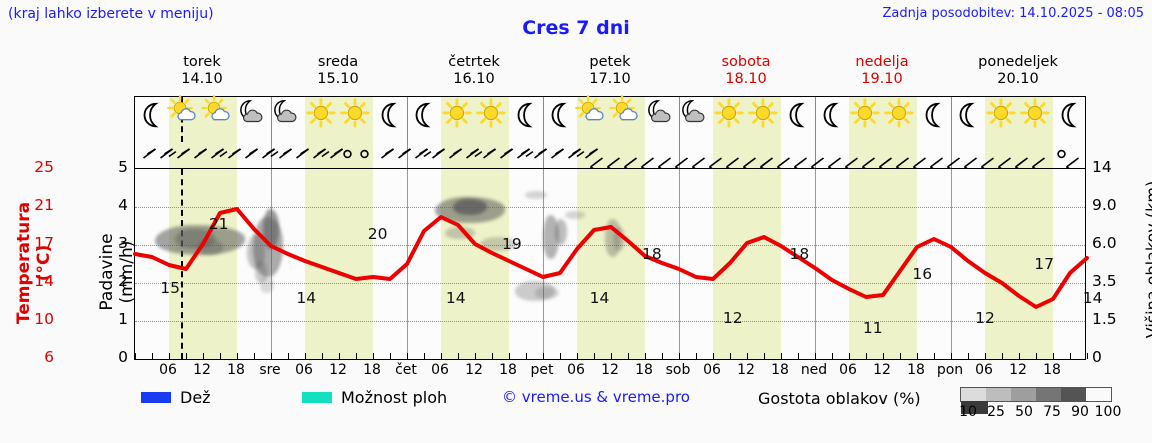 The height and width of the screenshot is (443, 1152). I want to click on cloud-ramp-tick: 50, so click(1024, 412).